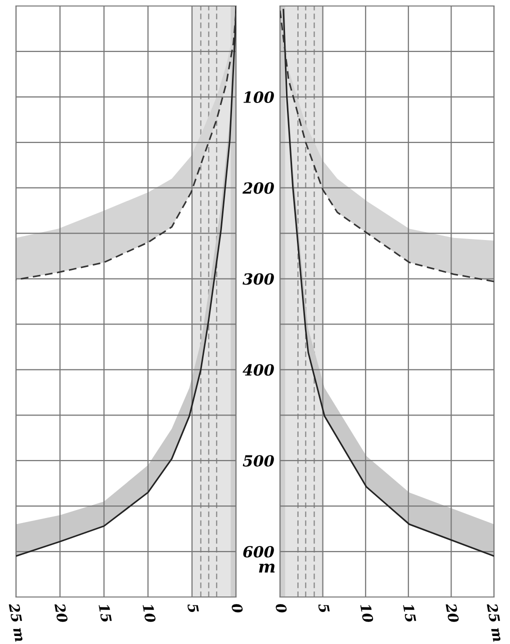 The image size is (510, 644). What do you see at coordinates (258, 370) in the screenshot?
I see `y-tick-label: 400` at bounding box center [258, 370].